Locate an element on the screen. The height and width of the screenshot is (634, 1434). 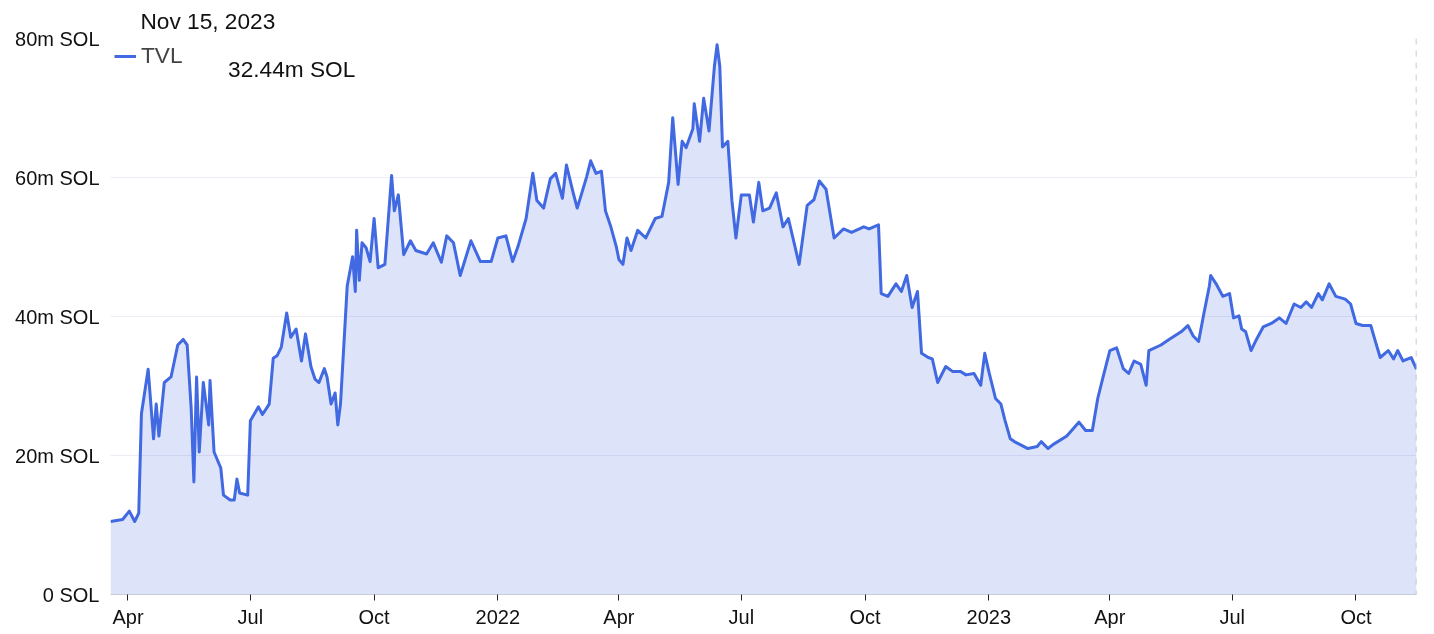
text: Nov 15, 2023 is located at coordinates (208, 20).